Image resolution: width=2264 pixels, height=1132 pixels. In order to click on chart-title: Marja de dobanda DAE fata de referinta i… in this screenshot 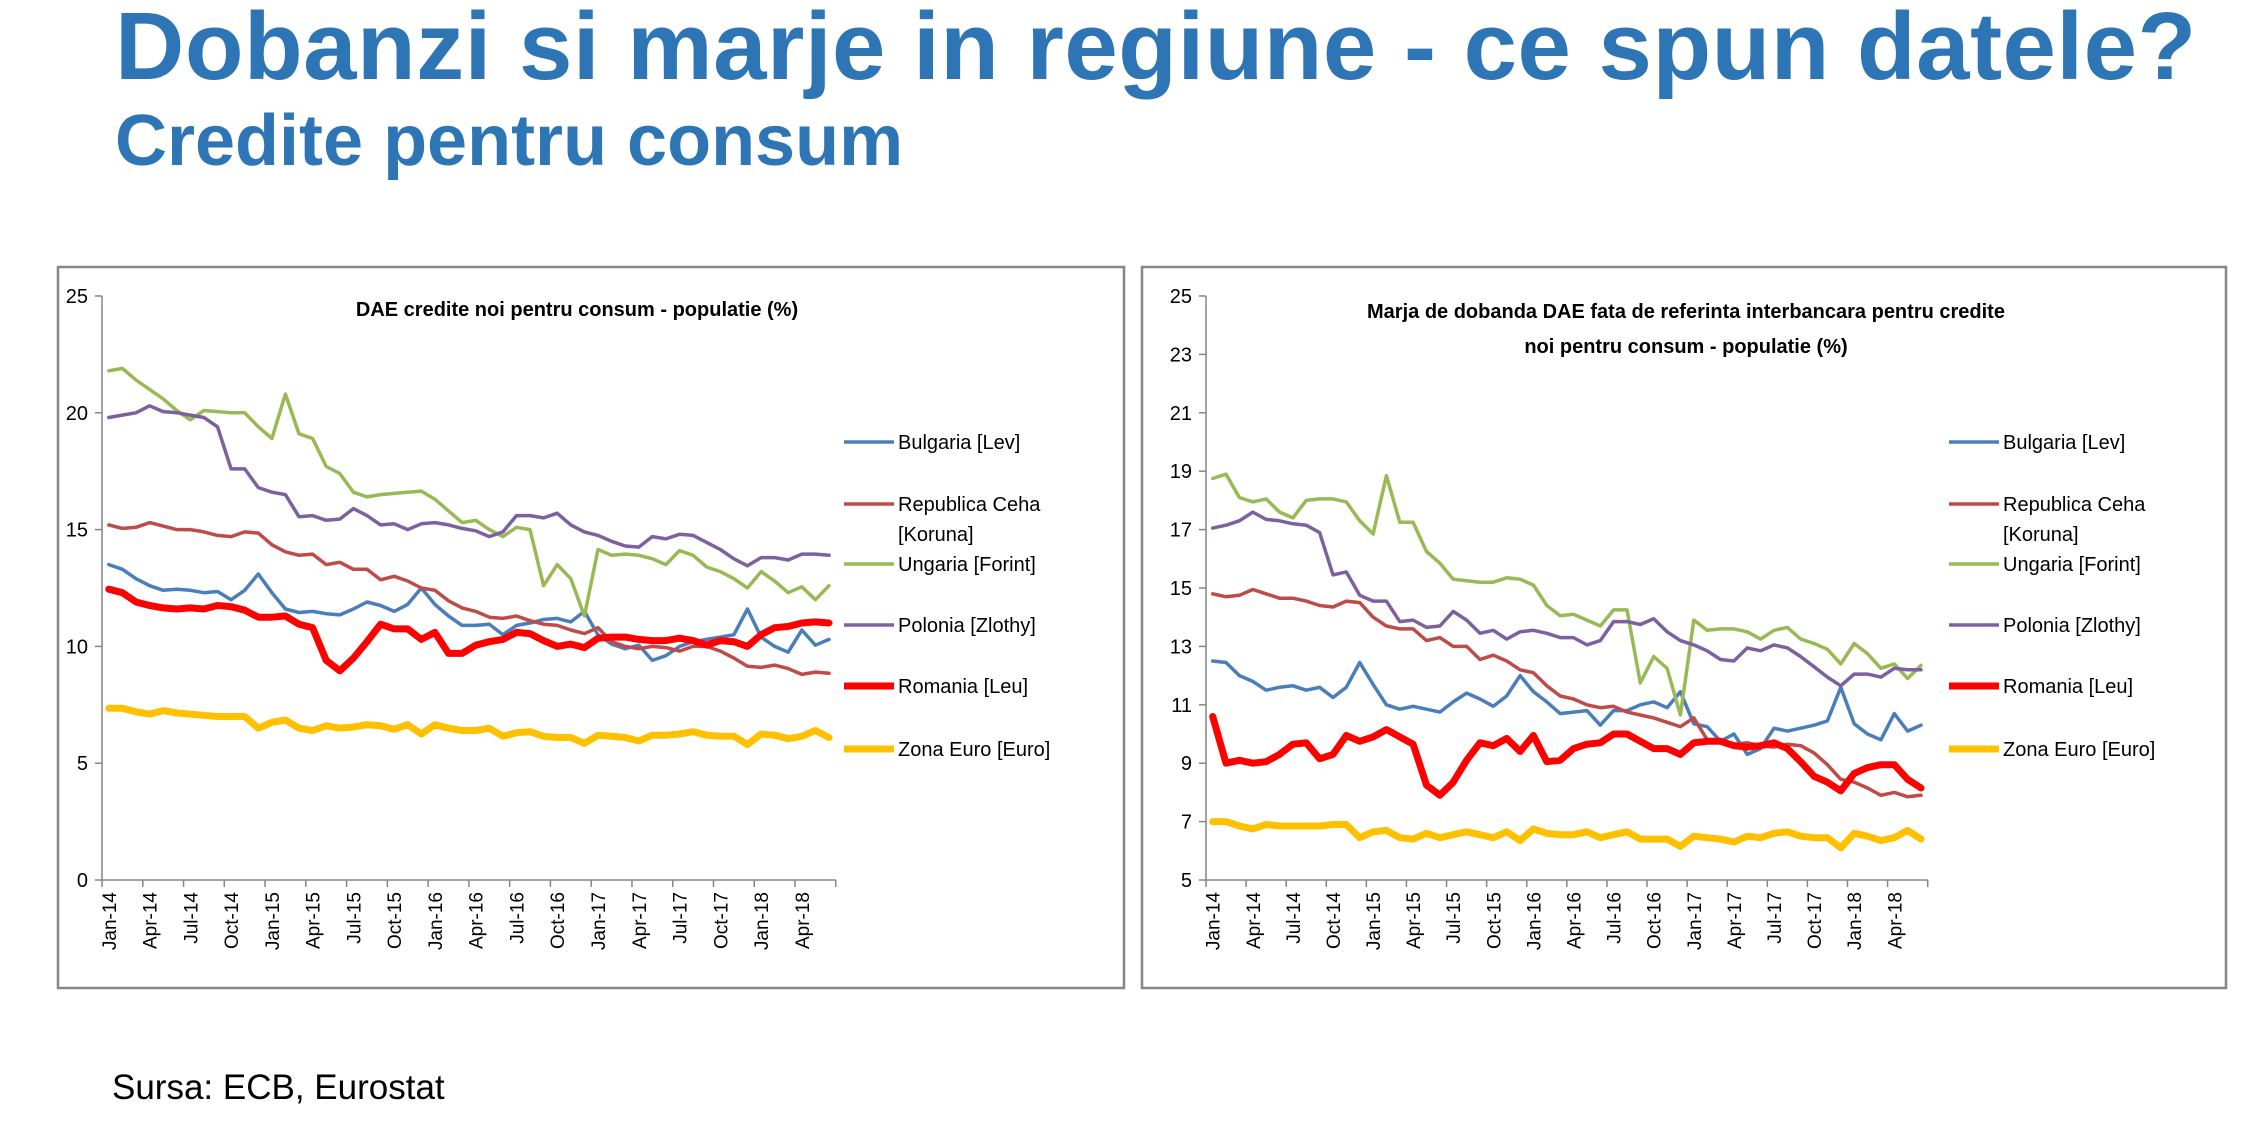, I will do `click(1686, 312)`.